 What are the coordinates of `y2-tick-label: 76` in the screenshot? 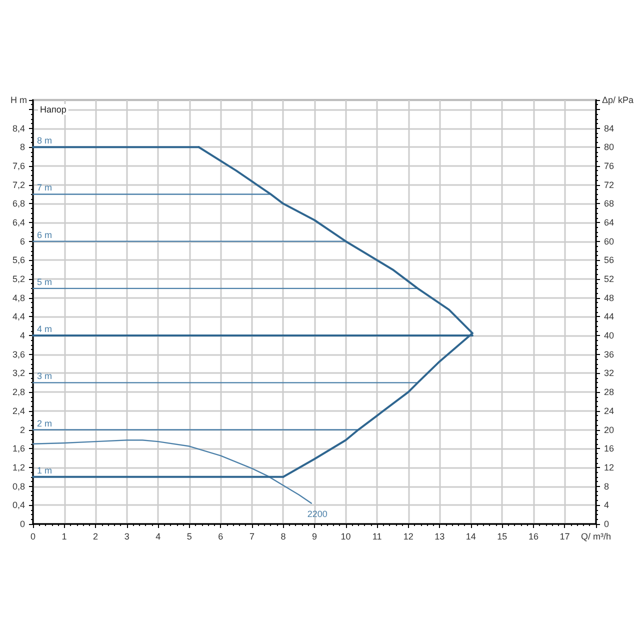 It's located at (609, 165).